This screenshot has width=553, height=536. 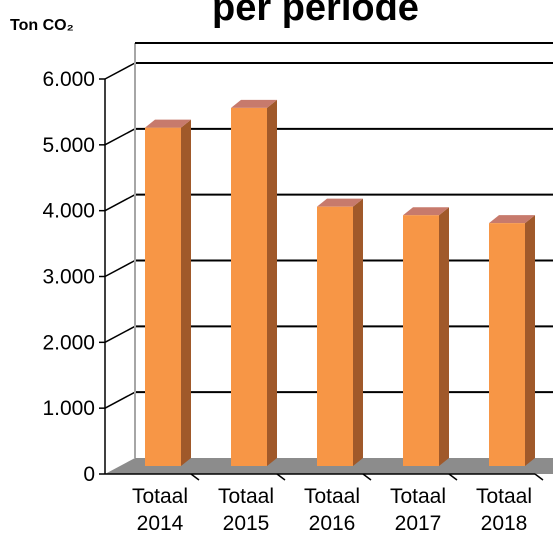 What do you see at coordinates (42, 25) in the screenshot?
I see `unit-label: Ton CO₂` at bounding box center [42, 25].